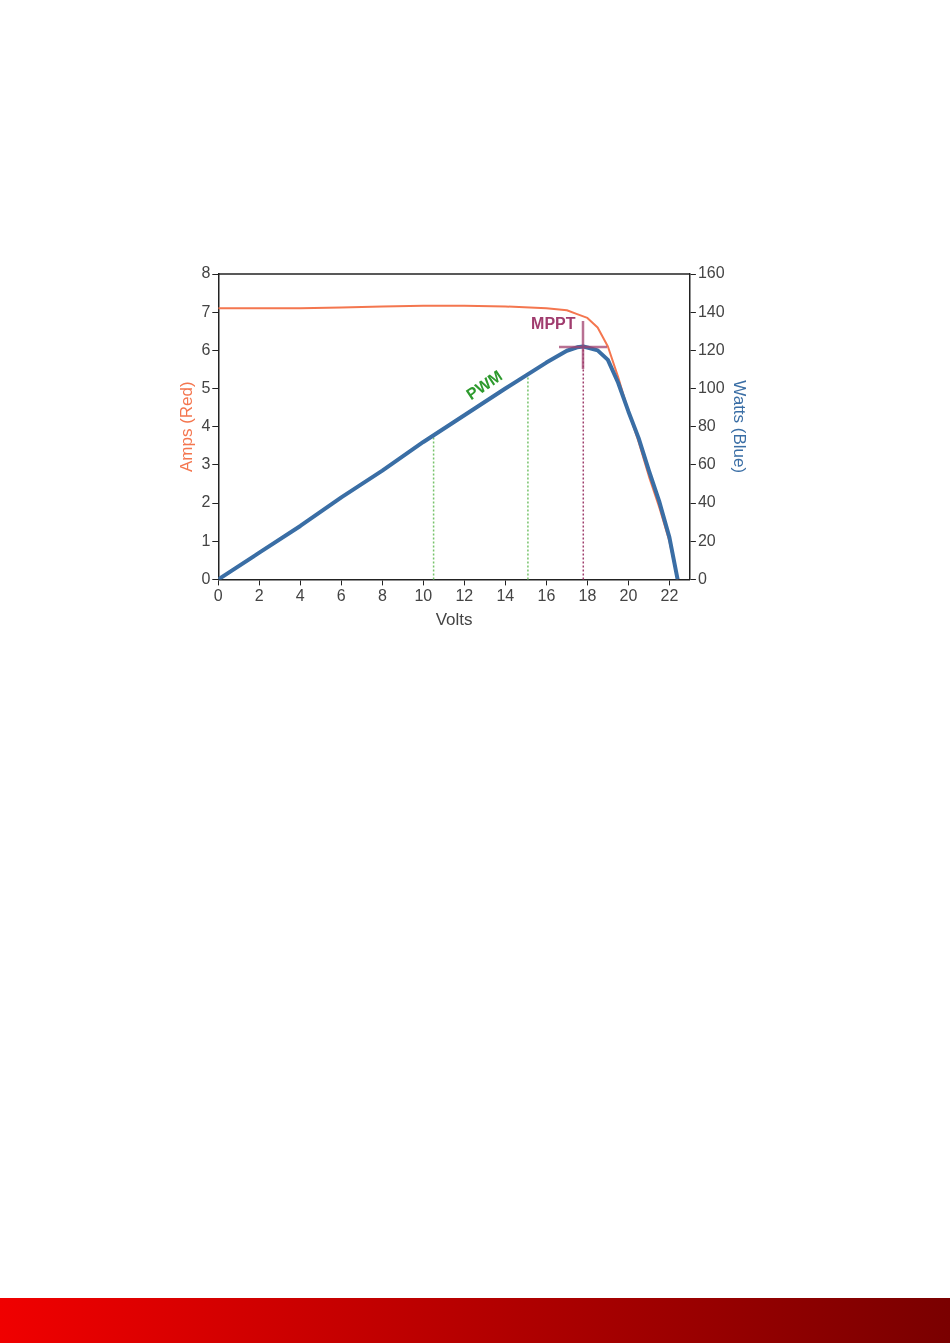 This screenshot has width=950, height=1343. What do you see at coordinates (706, 464) in the screenshot?
I see `y2-tick-label: 60` at bounding box center [706, 464].